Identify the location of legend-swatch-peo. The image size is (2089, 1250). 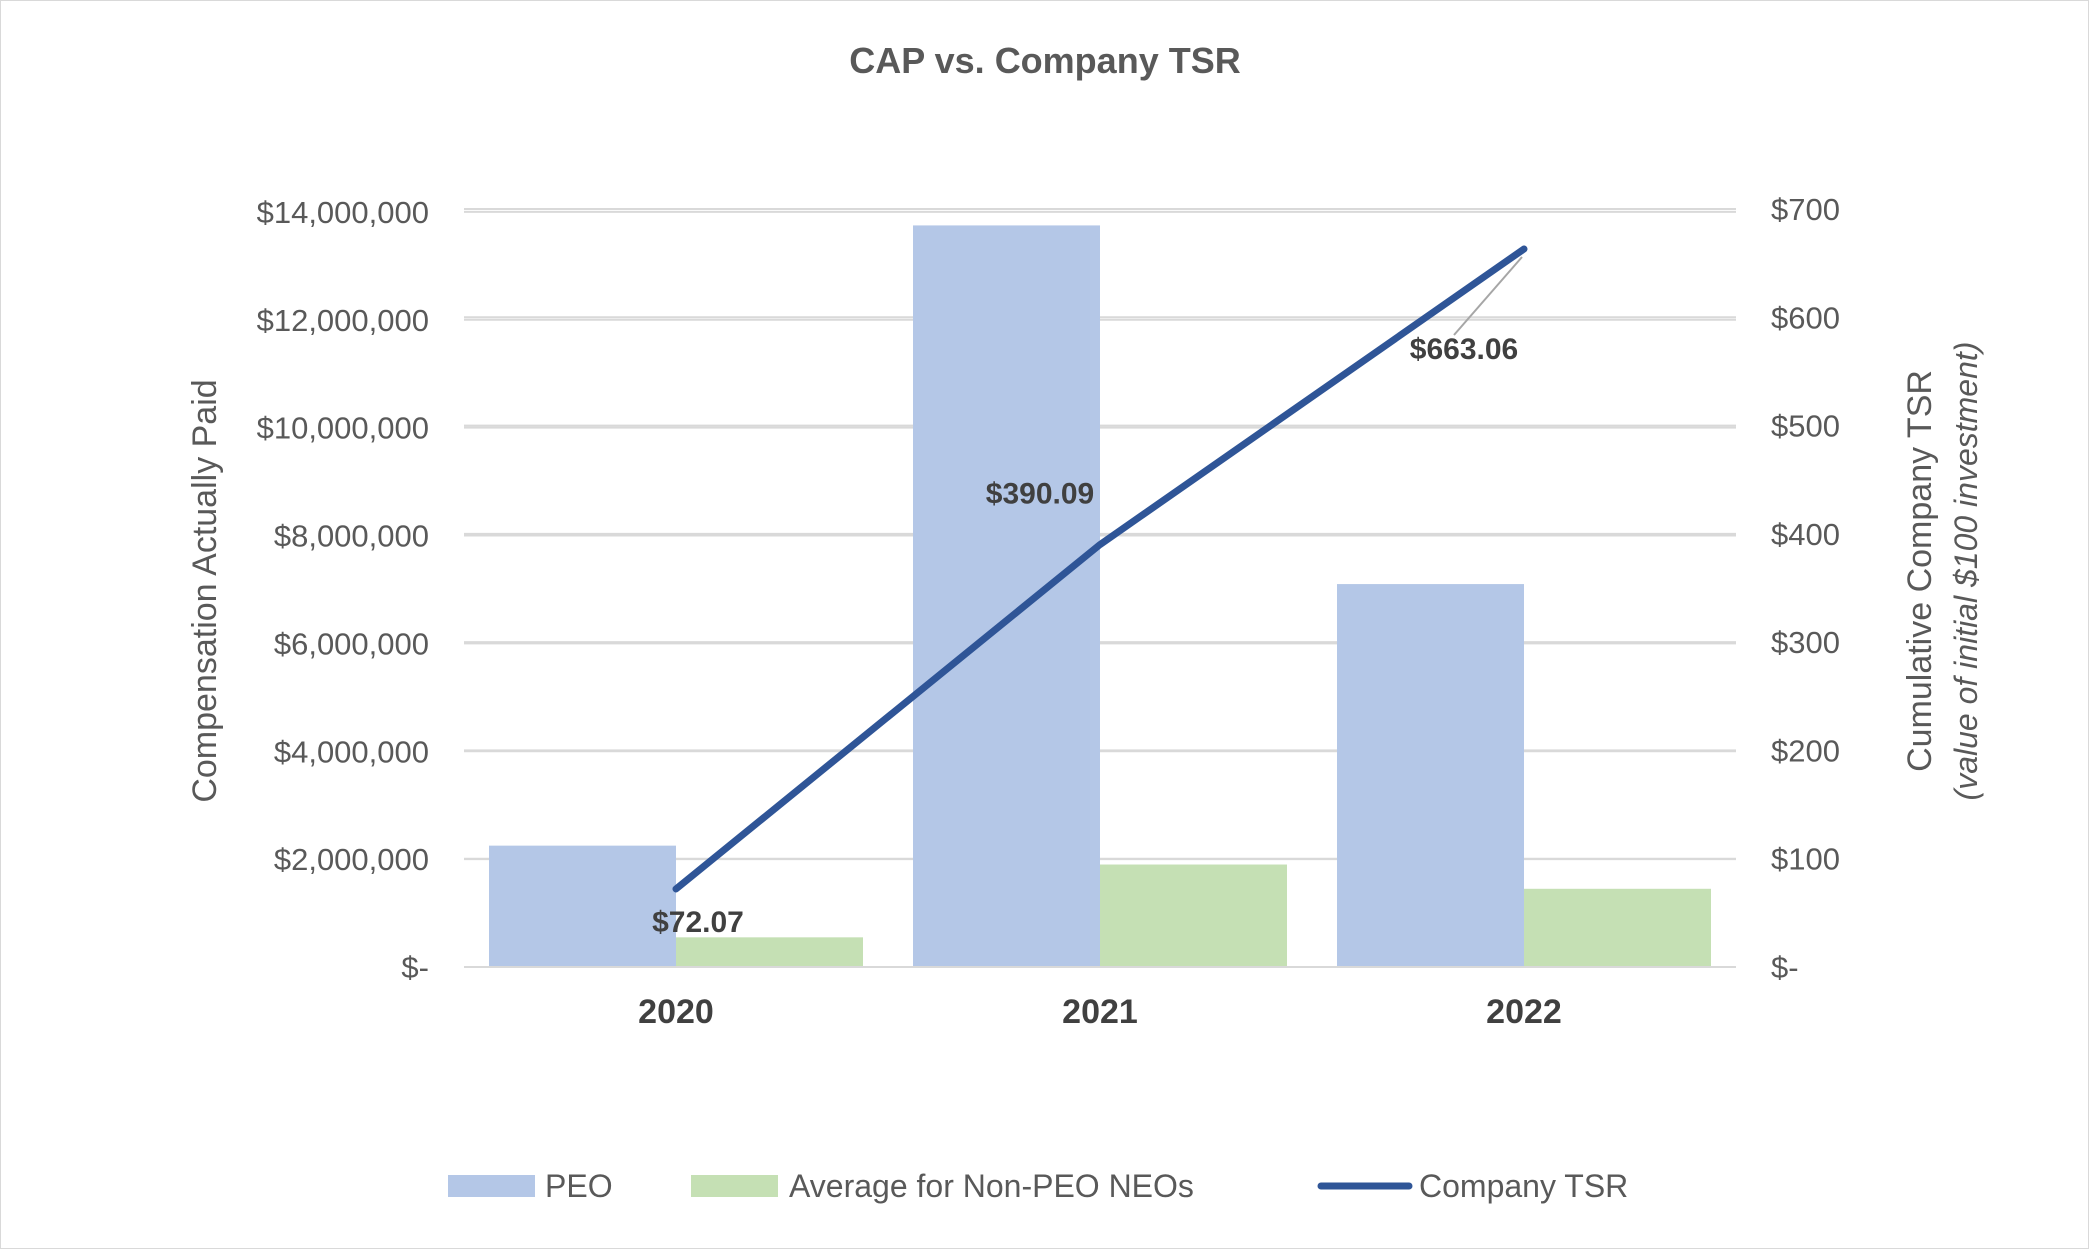
(491, 1186).